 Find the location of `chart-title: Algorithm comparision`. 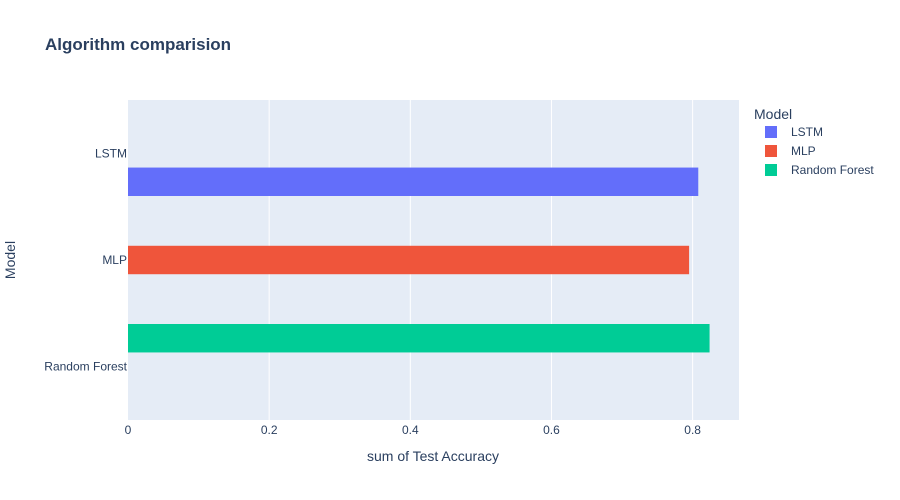

chart-title: Algorithm comparision is located at coordinates (138, 44).